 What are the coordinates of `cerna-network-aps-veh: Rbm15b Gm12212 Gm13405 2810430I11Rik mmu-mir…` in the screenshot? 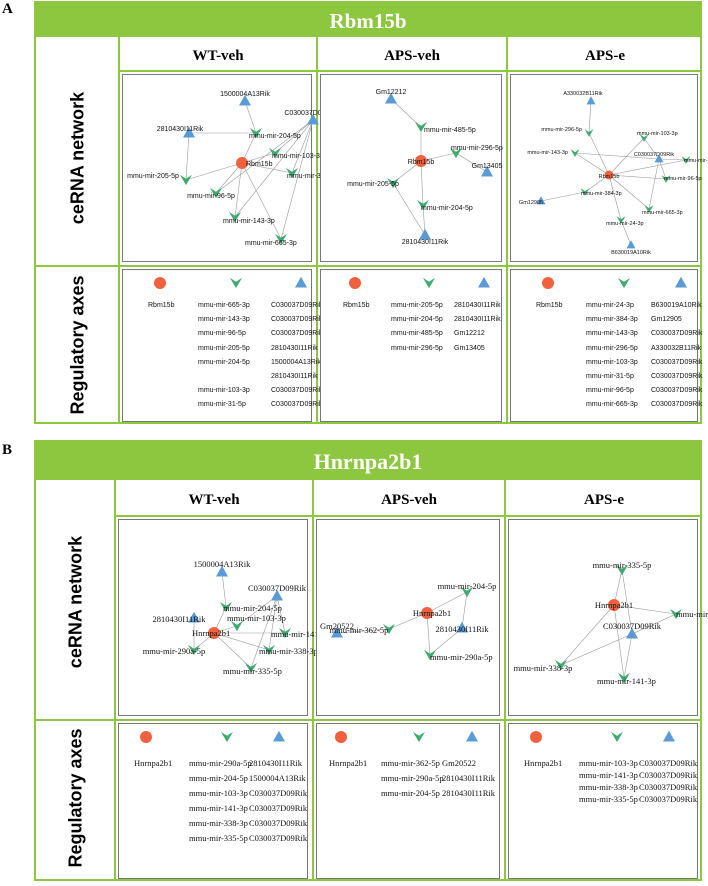 It's located at (425, 167).